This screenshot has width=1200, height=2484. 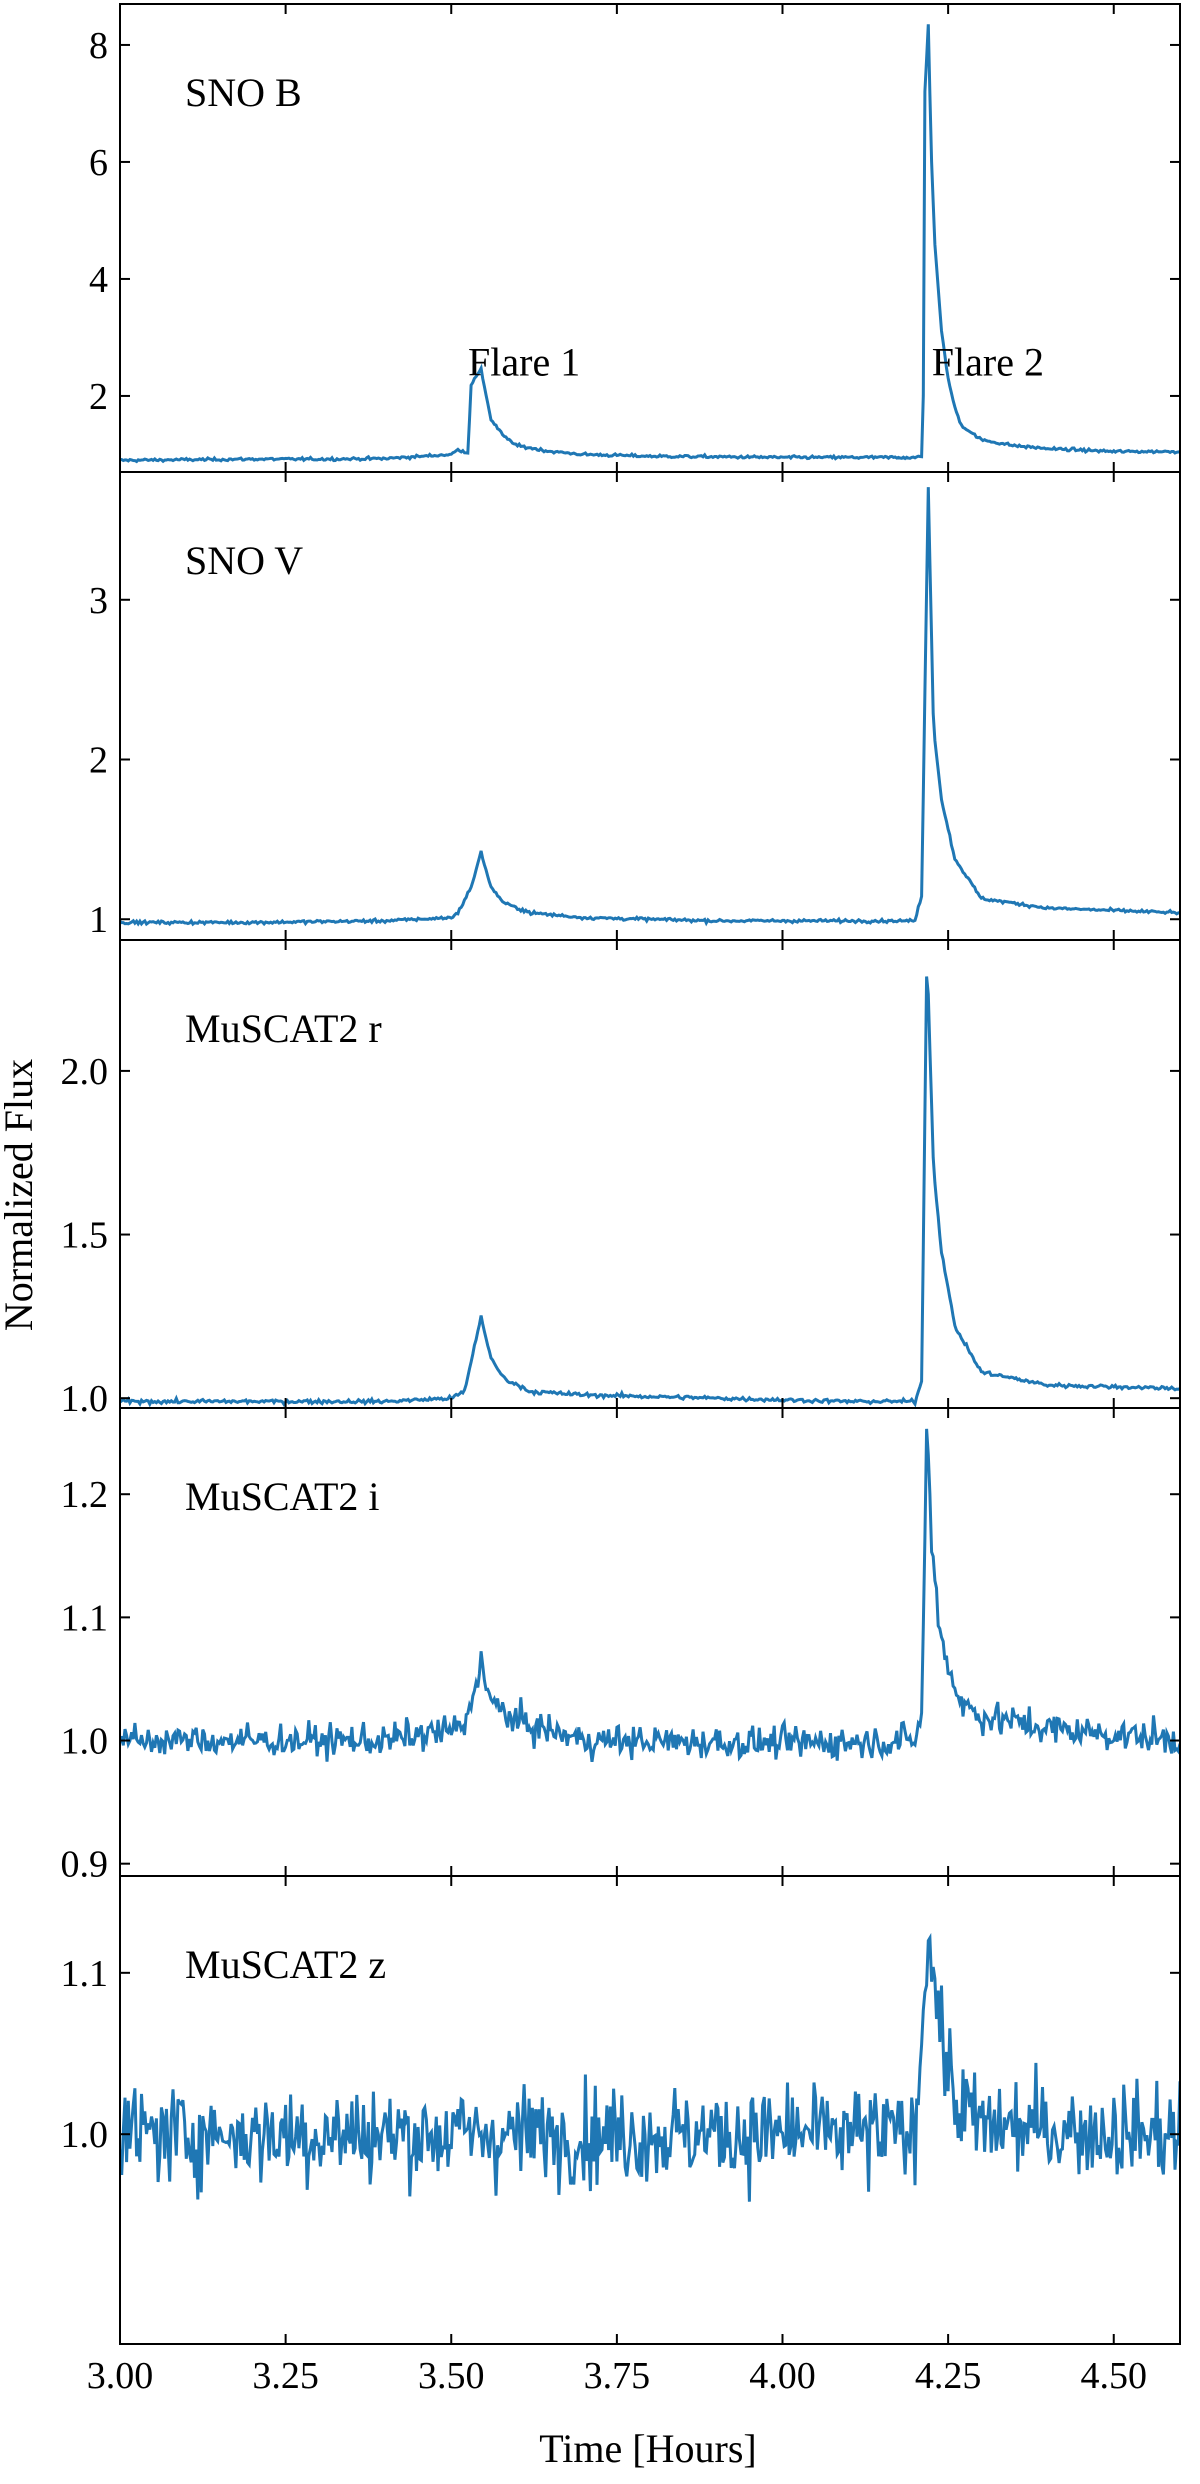 I want to click on x-tick-label: 3.75, so click(x=617, y=2376).